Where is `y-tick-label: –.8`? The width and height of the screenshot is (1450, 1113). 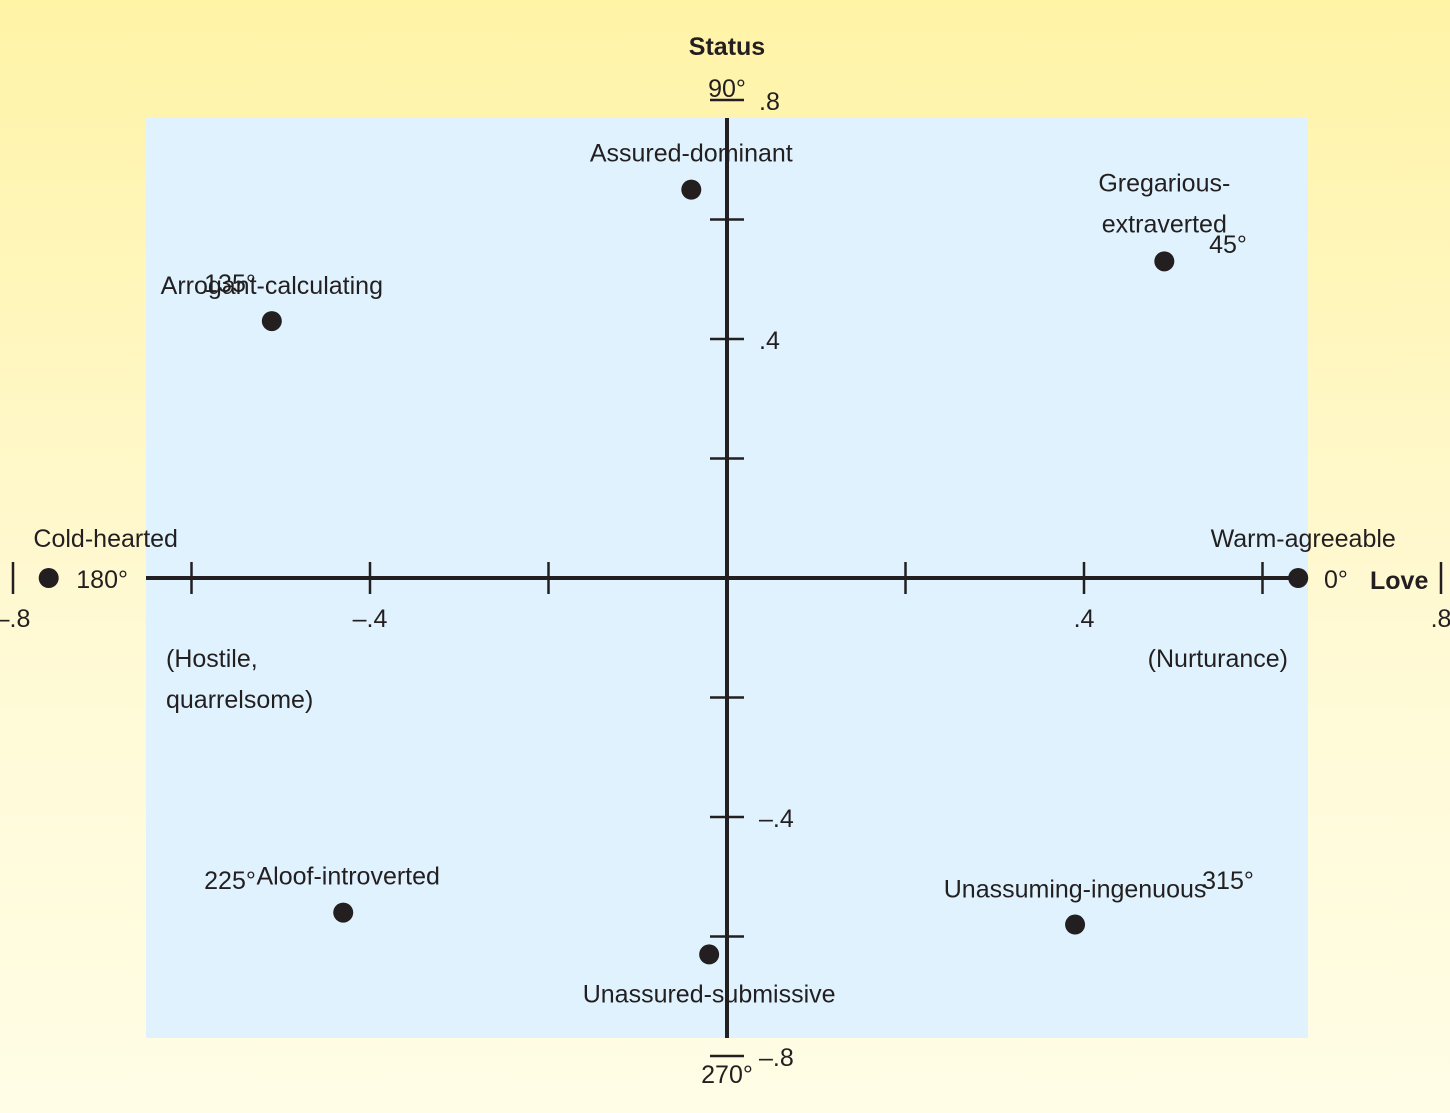 y-tick-label: –.8 is located at coordinates (776, 1058).